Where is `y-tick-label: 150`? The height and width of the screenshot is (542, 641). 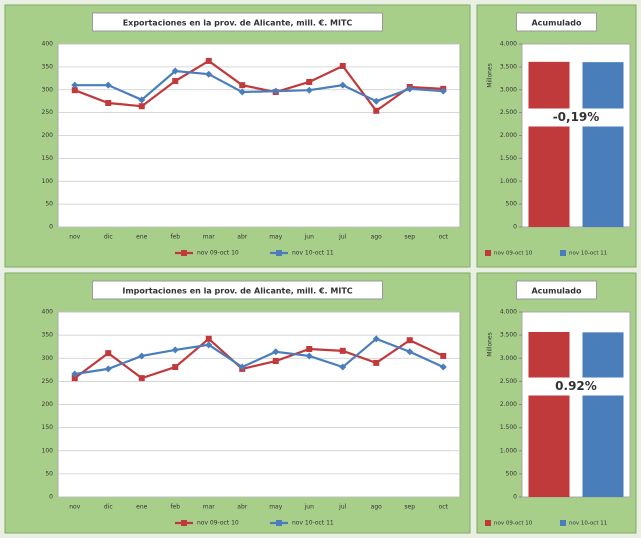 y-tick-label: 150 is located at coordinates (48, 427).